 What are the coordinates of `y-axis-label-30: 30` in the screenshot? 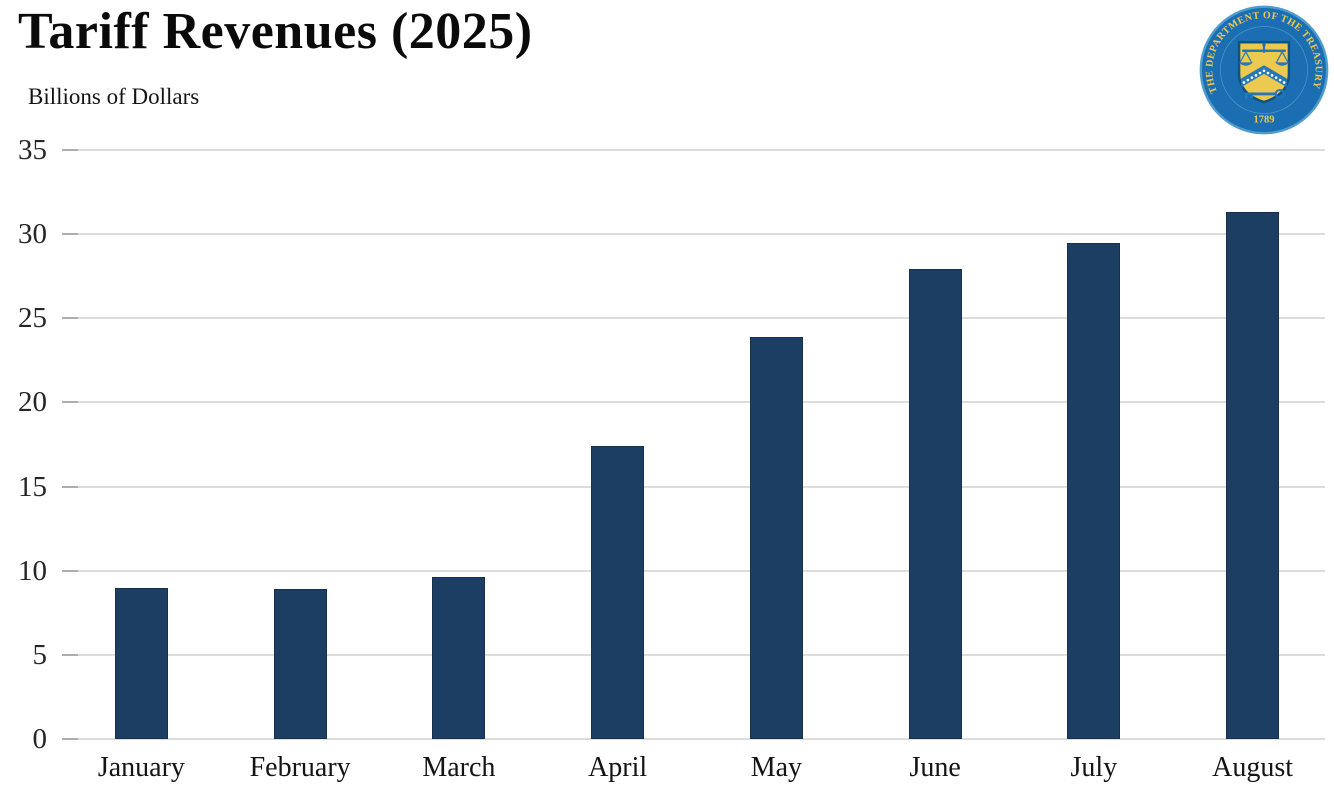 It's located at (32, 234).